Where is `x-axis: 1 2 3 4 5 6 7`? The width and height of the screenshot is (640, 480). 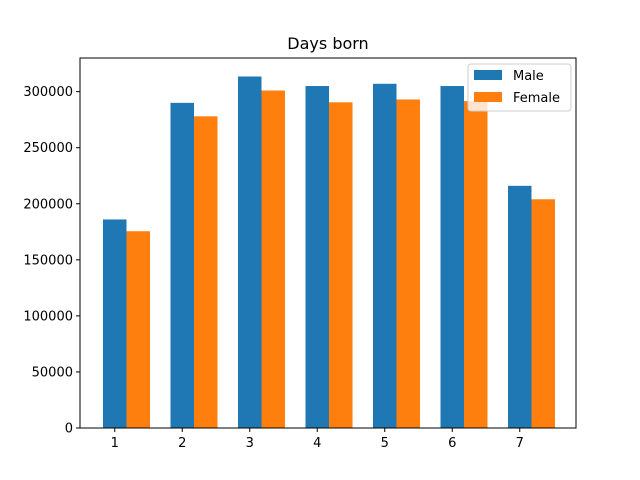 x-axis: 1 2 3 4 5 6 7 is located at coordinates (317, 439).